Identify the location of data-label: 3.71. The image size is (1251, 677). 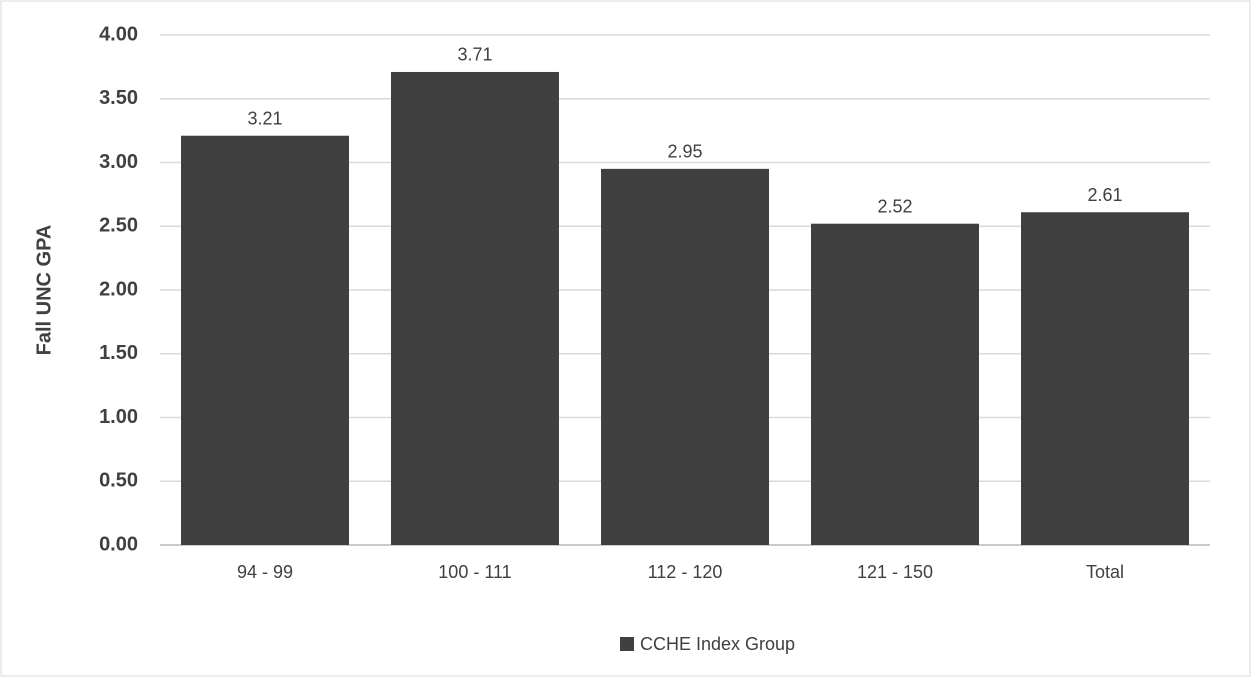
(474, 55).